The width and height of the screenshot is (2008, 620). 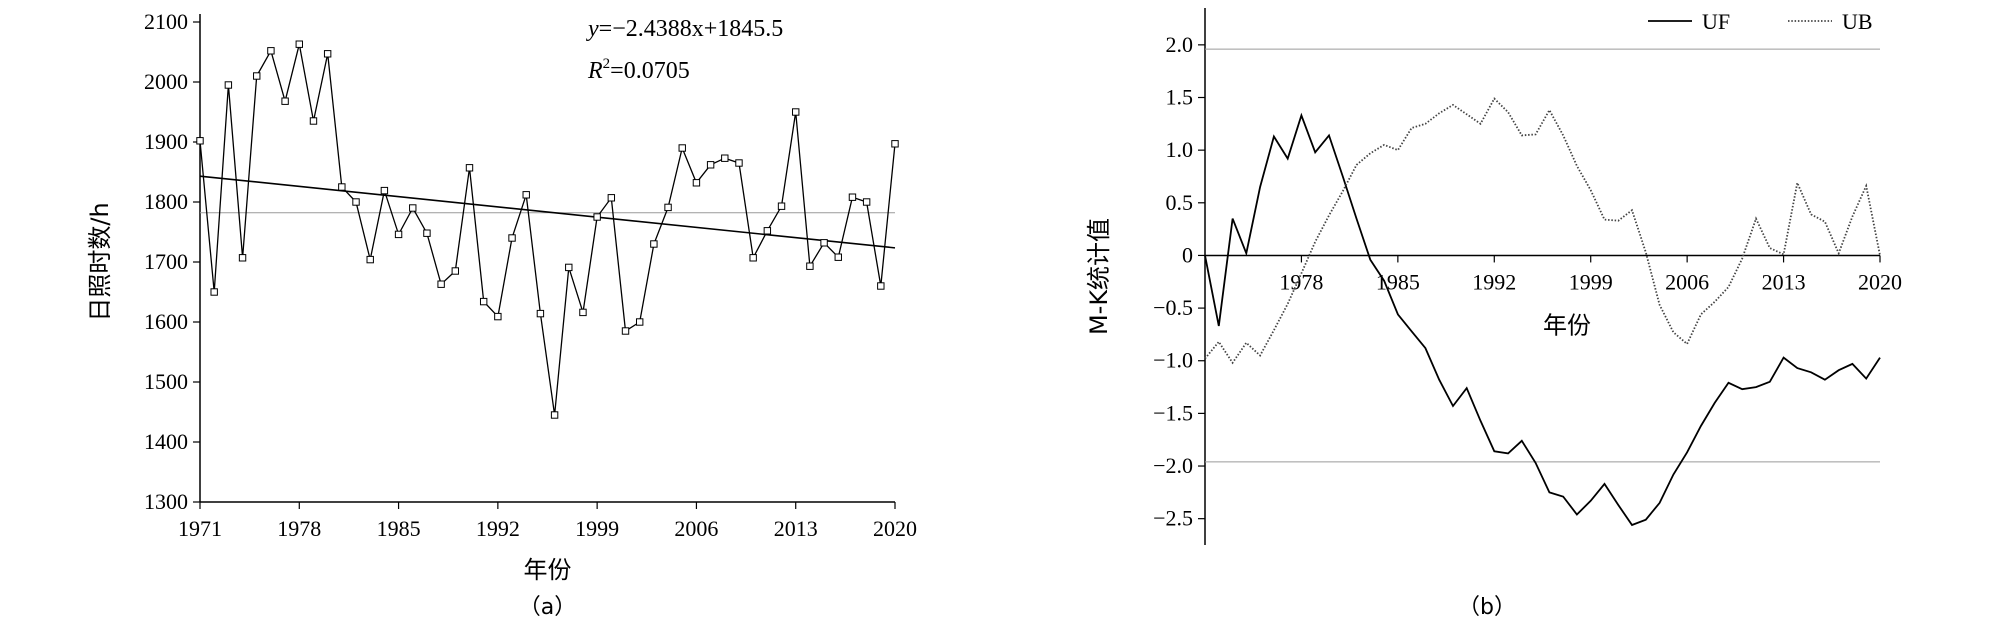 What do you see at coordinates (166, 141) in the screenshot?
I see `y-tick-label: 1900` at bounding box center [166, 141].